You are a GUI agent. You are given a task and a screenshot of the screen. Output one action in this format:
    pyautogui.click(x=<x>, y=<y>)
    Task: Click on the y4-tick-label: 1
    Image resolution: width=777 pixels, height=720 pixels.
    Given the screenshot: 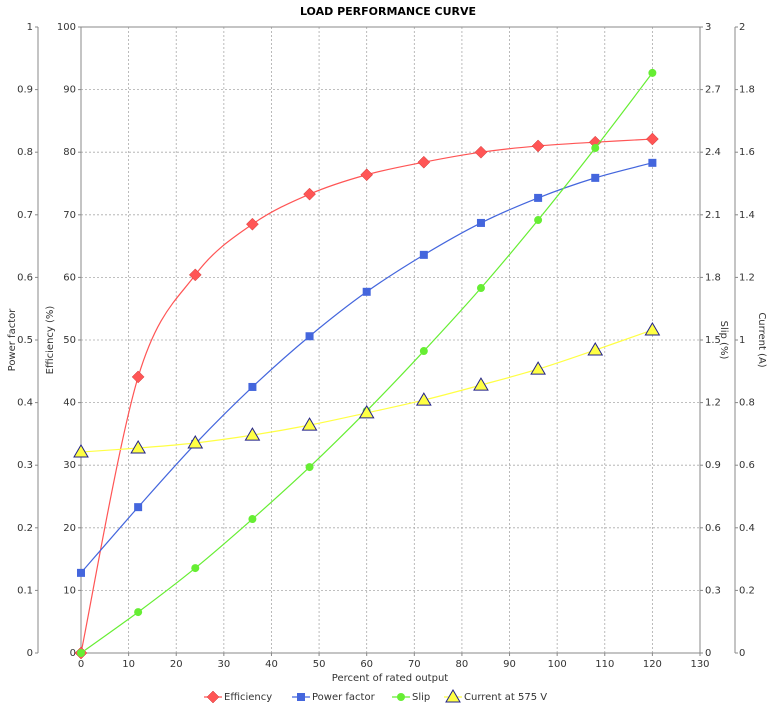 What is the action you would take?
    pyautogui.click(x=742, y=340)
    